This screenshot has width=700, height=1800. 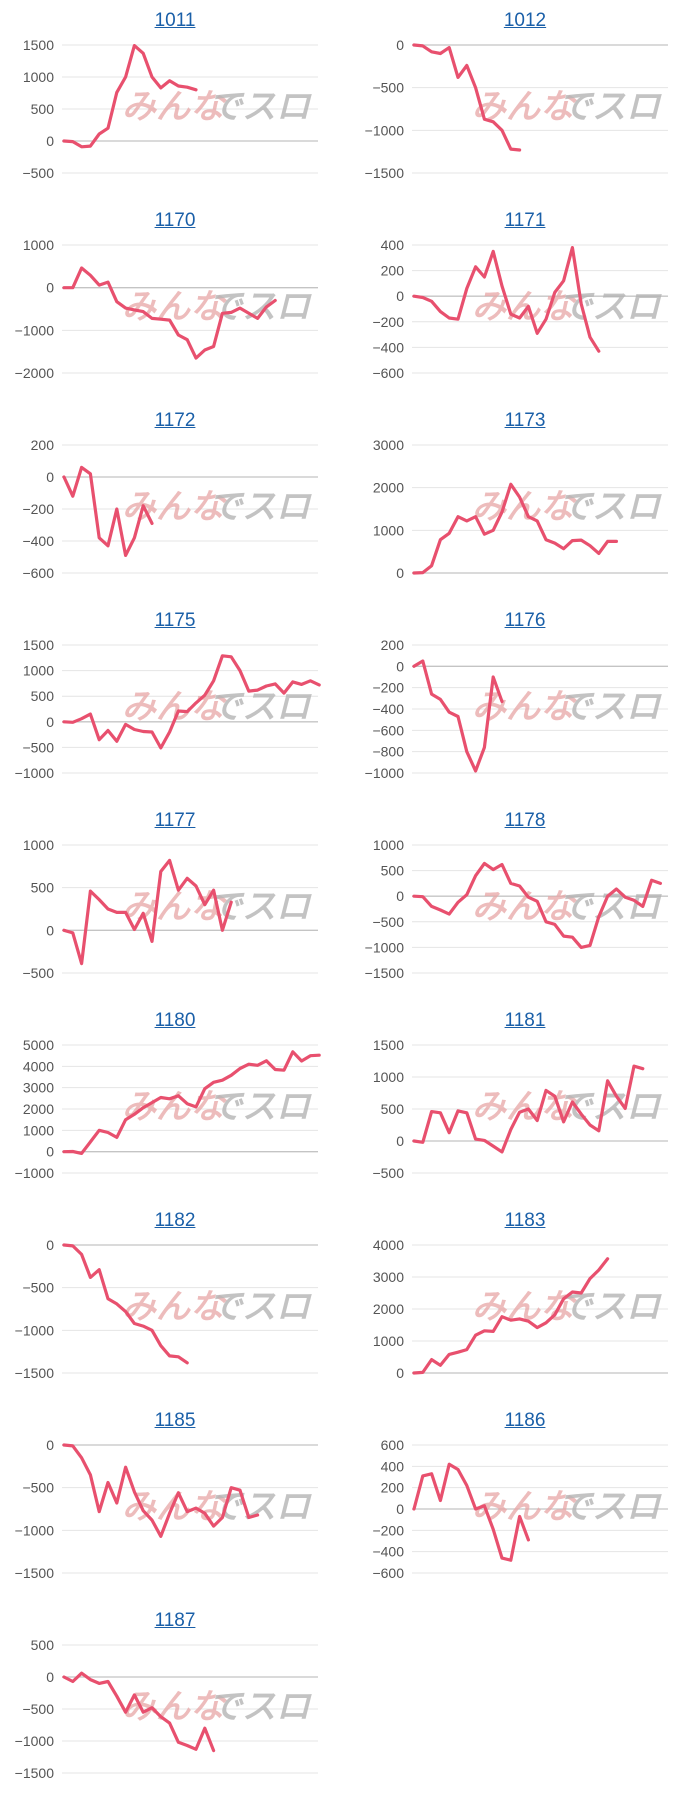 I want to click on chart-title-link: 1177, so click(x=175, y=820).